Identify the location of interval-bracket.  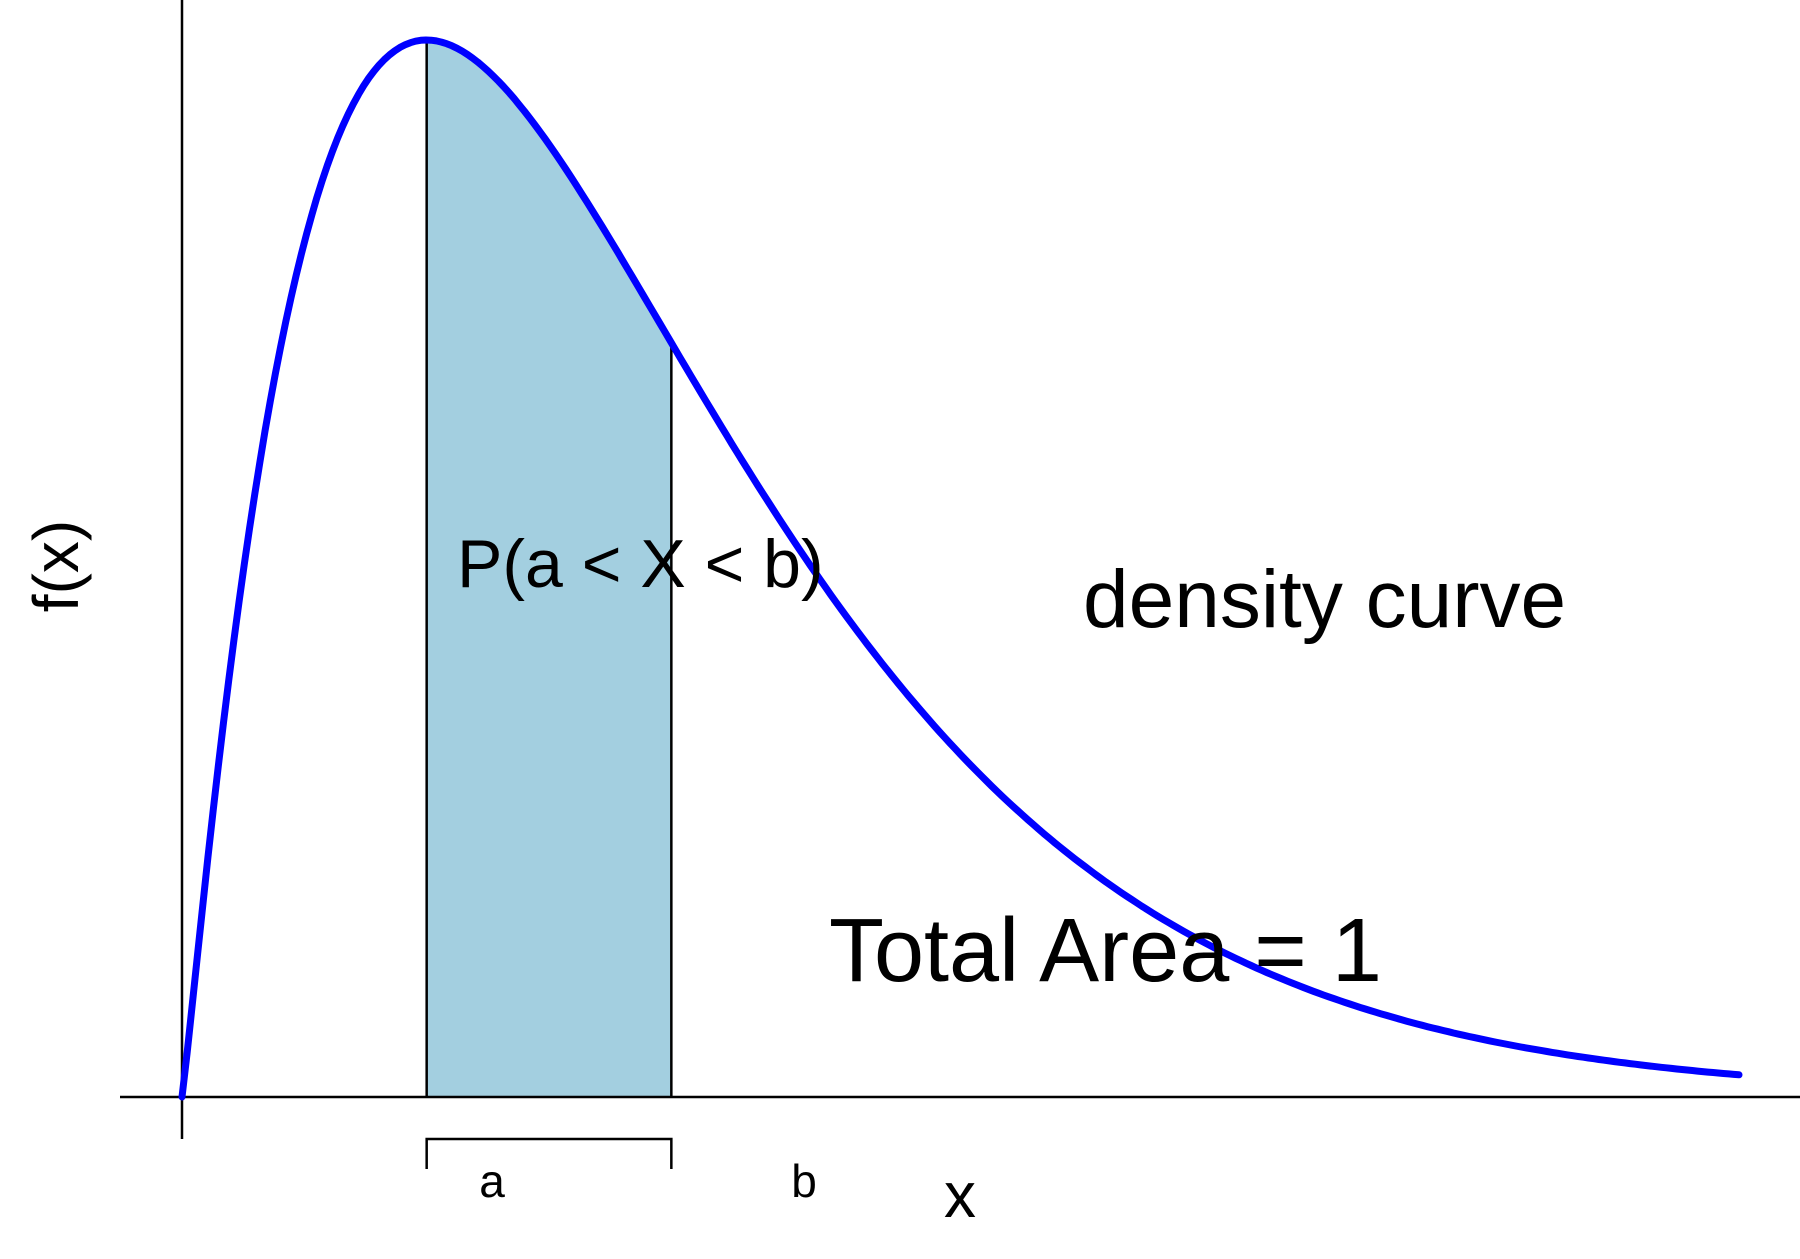
(549, 1153).